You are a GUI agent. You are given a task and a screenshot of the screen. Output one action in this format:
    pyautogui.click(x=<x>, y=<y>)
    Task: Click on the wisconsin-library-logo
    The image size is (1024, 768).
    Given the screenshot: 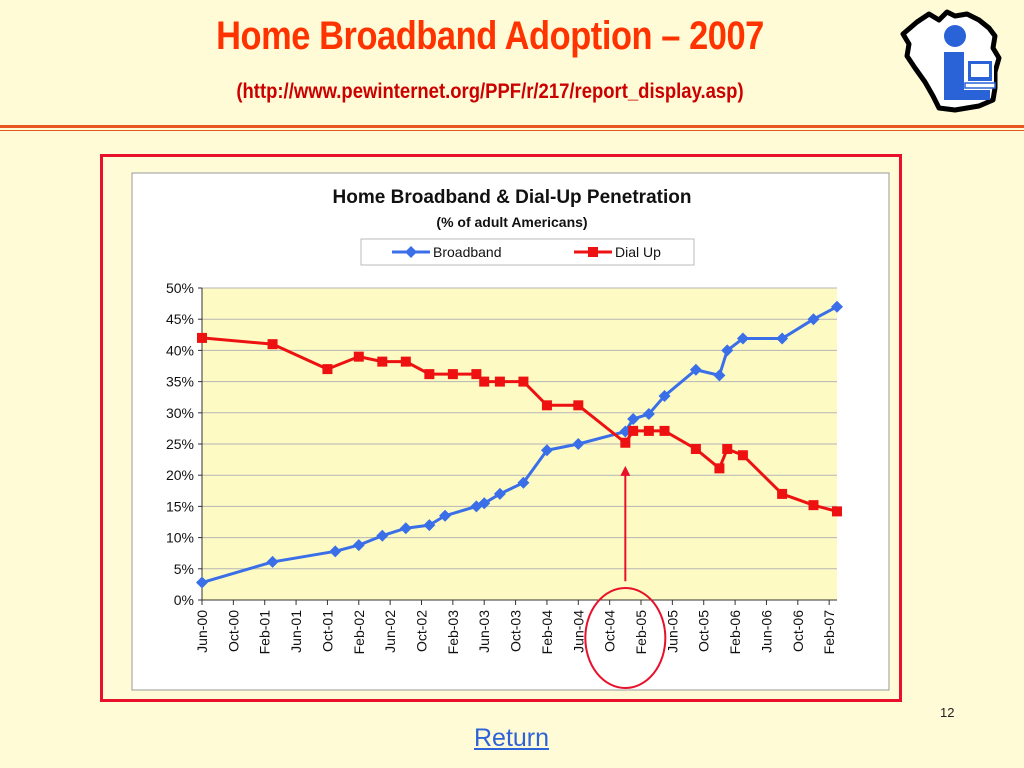 What is the action you would take?
    pyautogui.click(x=951, y=61)
    